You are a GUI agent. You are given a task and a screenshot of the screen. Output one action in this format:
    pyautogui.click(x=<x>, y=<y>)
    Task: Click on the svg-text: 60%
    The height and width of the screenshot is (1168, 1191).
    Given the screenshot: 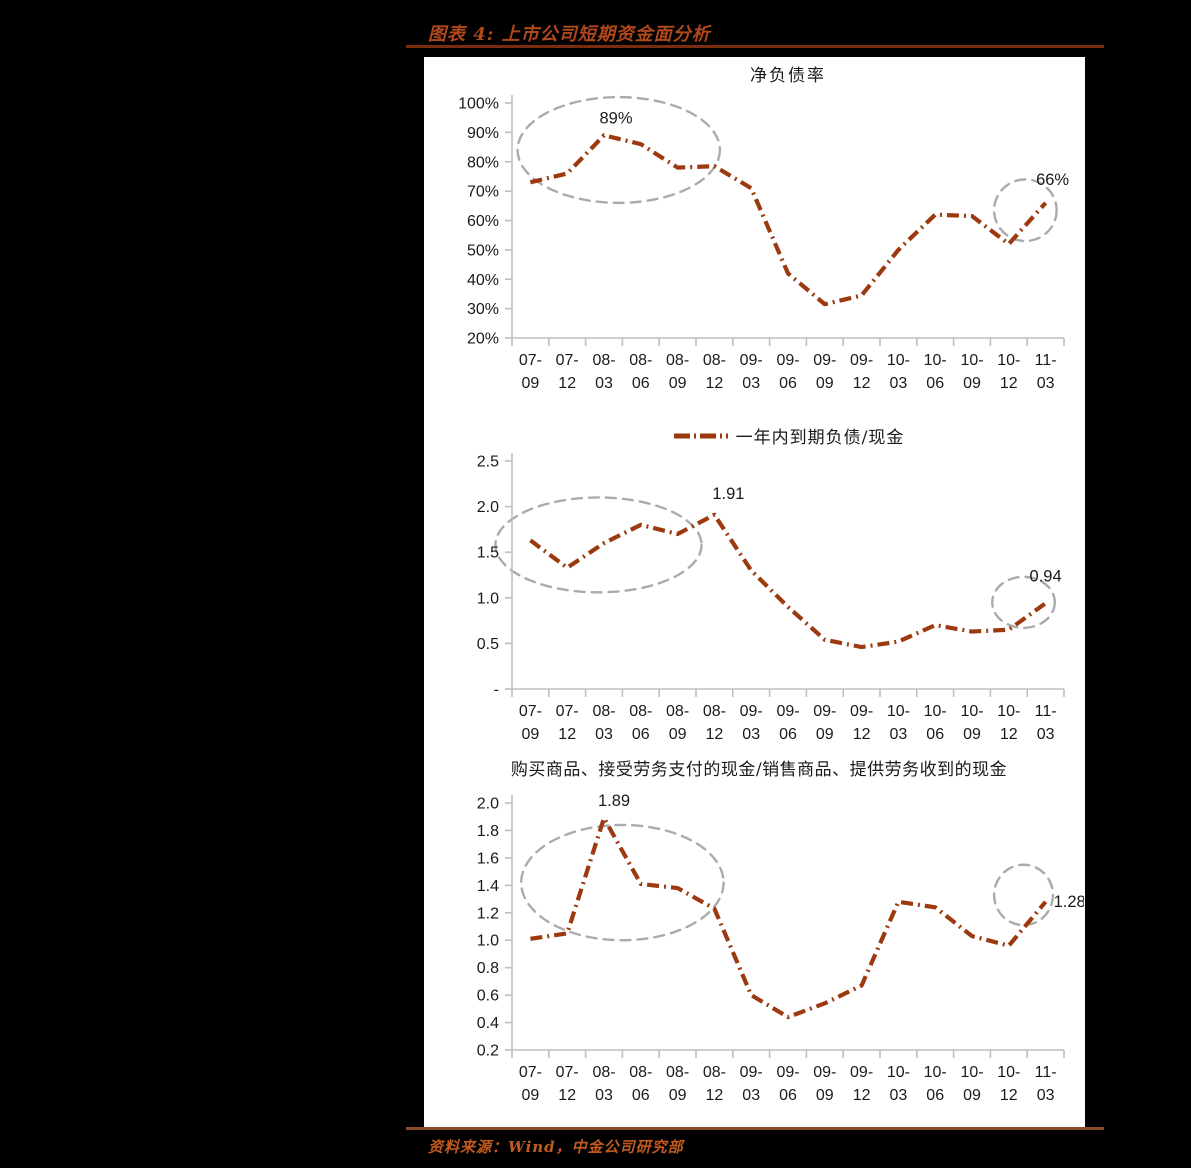 What is the action you would take?
    pyautogui.click(x=483, y=221)
    